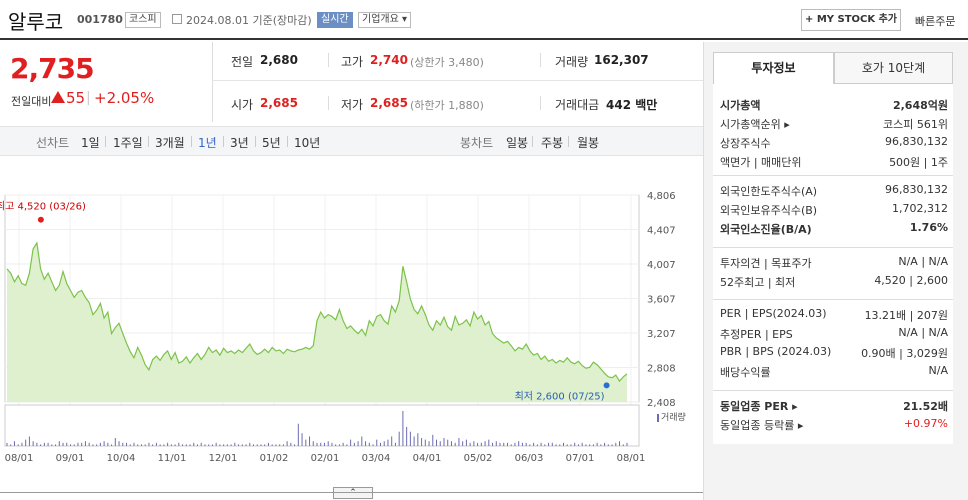 Image resolution: width=968 pixels, height=500 pixels. What do you see at coordinates (223, 458) in the screenshot?
I see `x-tick-label: 12/01` at bounding box center [223, 458].